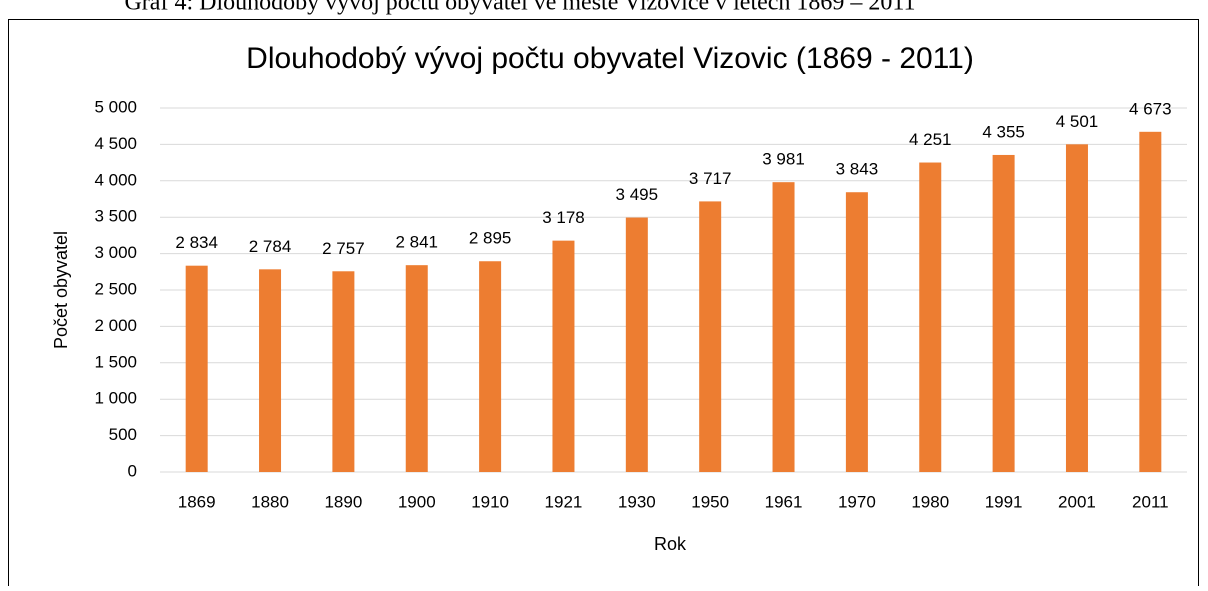 The width and height of the screenshot is (1208, 591). Describe the element at coordinates (783, 159) in the screenshot. I see `data-label: 3 981` at that location.